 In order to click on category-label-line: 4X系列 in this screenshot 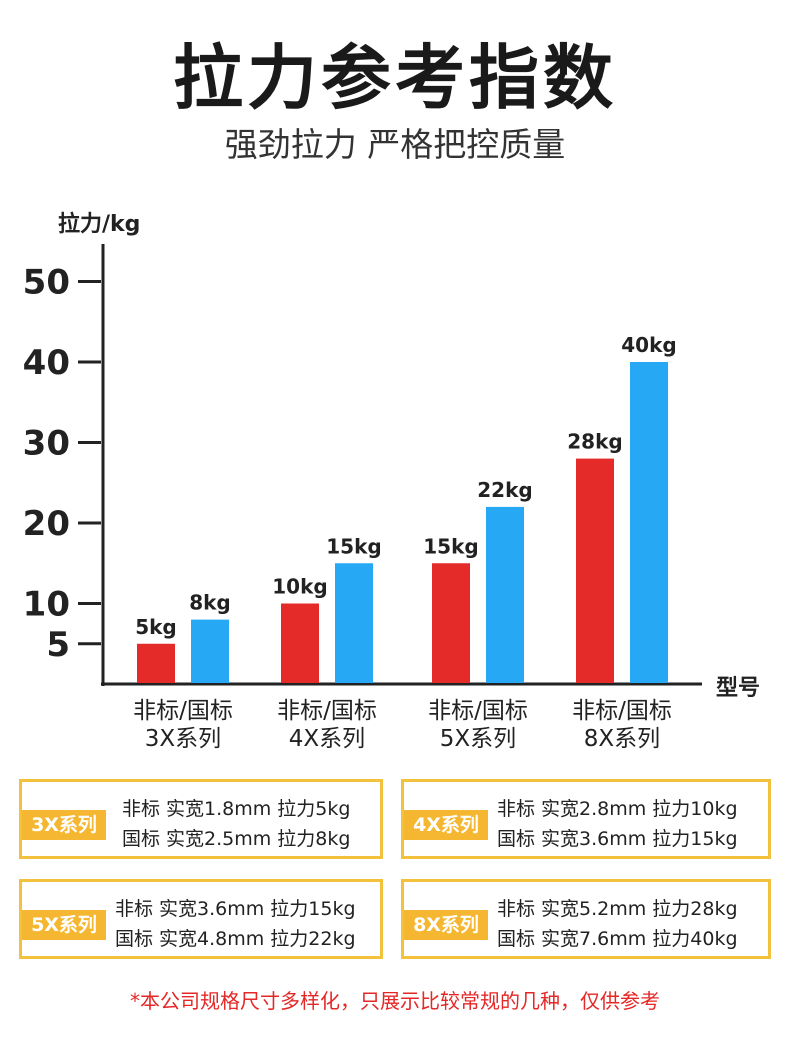, I will do `click(327, 739)`.